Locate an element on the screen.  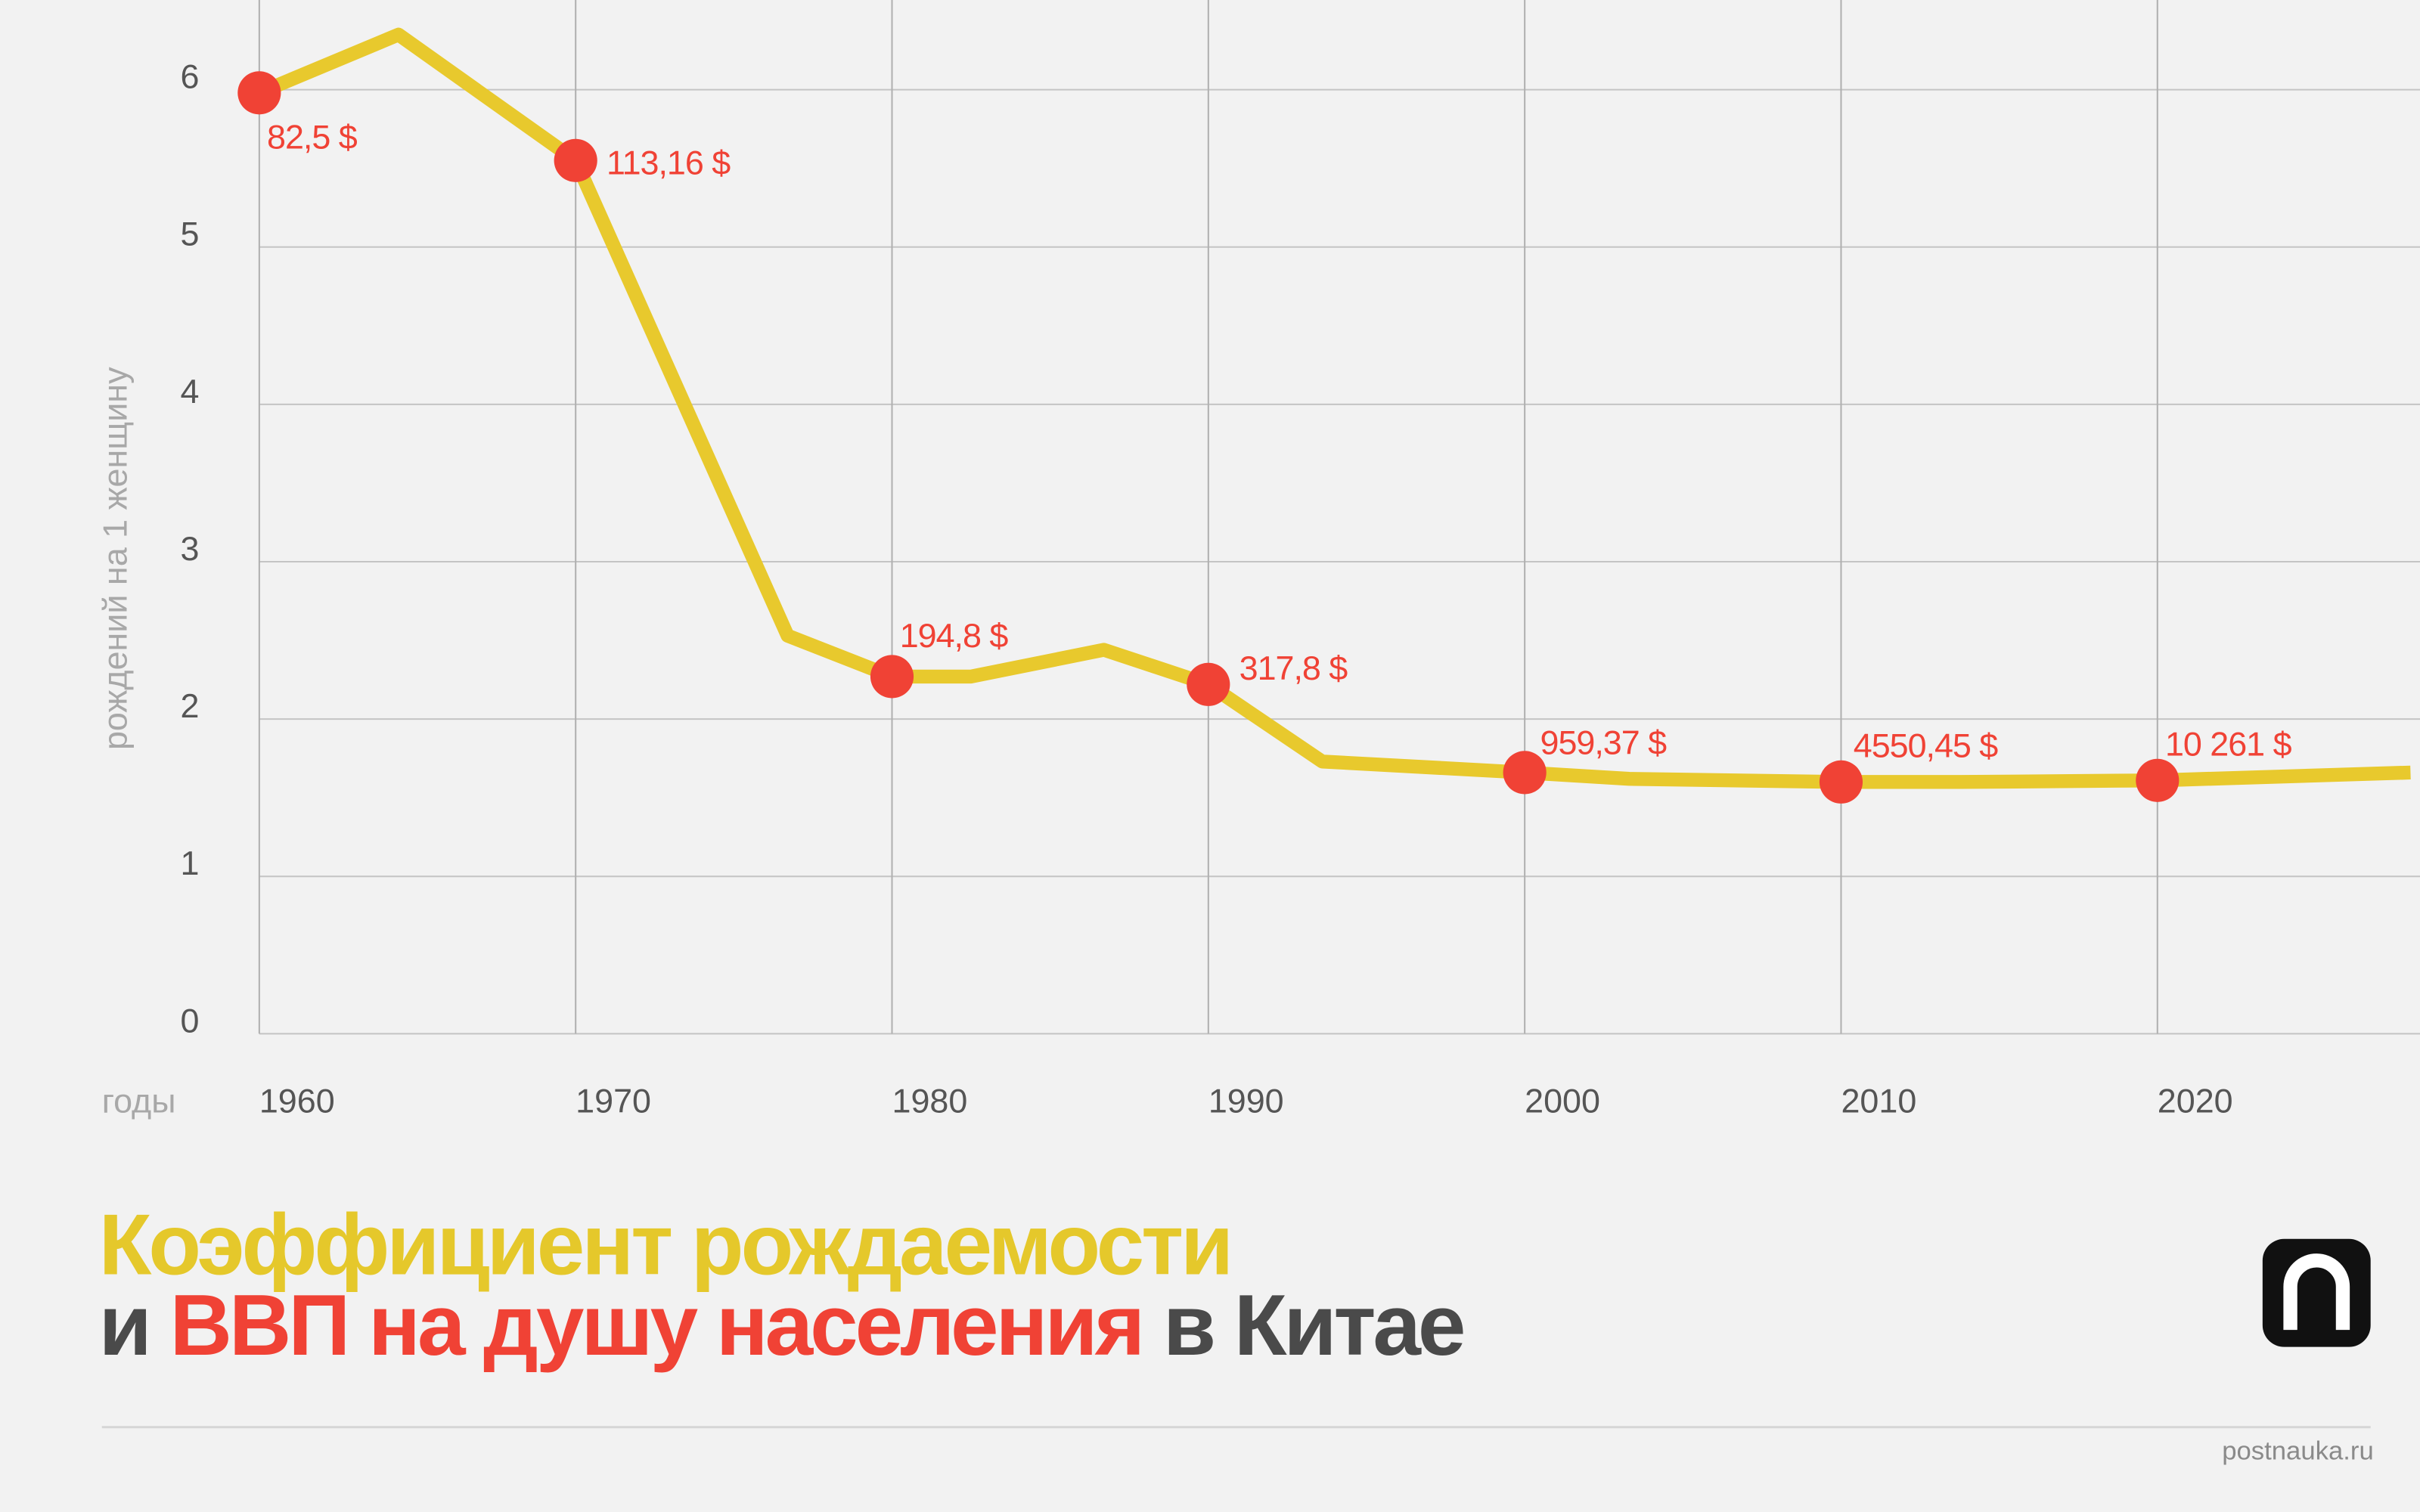
title-part: и is located at coordinates (134, 1326).